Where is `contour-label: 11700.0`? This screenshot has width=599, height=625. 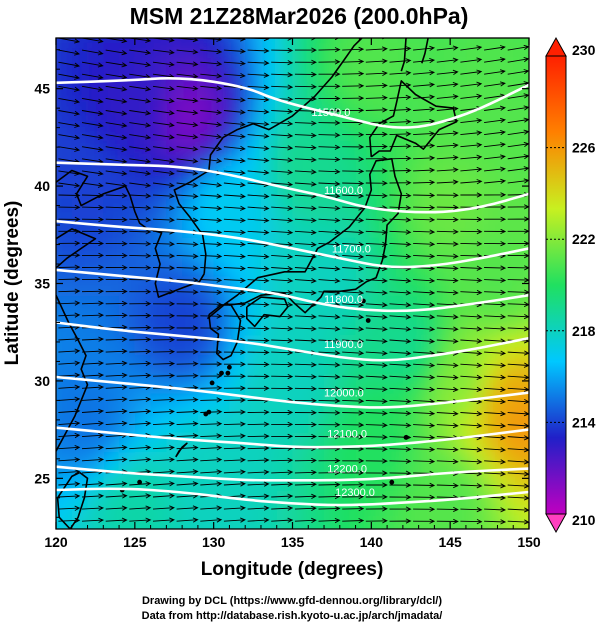
contour-label: 11700.0 is located at coordinates (351, 249).